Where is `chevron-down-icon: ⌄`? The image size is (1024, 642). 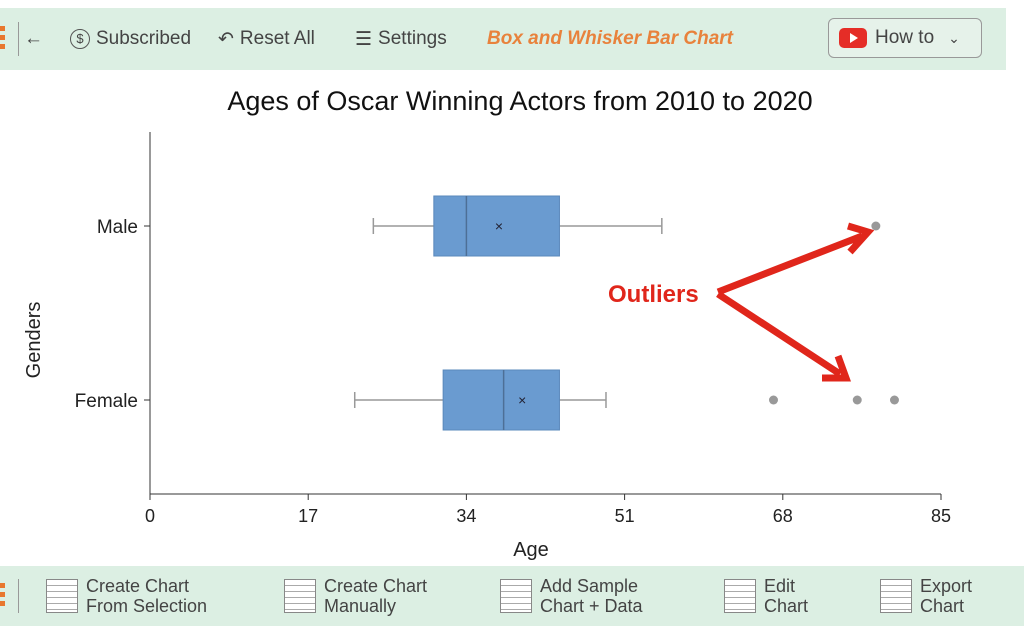 chevron-down-icon: ⌄ is located at coordinates (954, 37).